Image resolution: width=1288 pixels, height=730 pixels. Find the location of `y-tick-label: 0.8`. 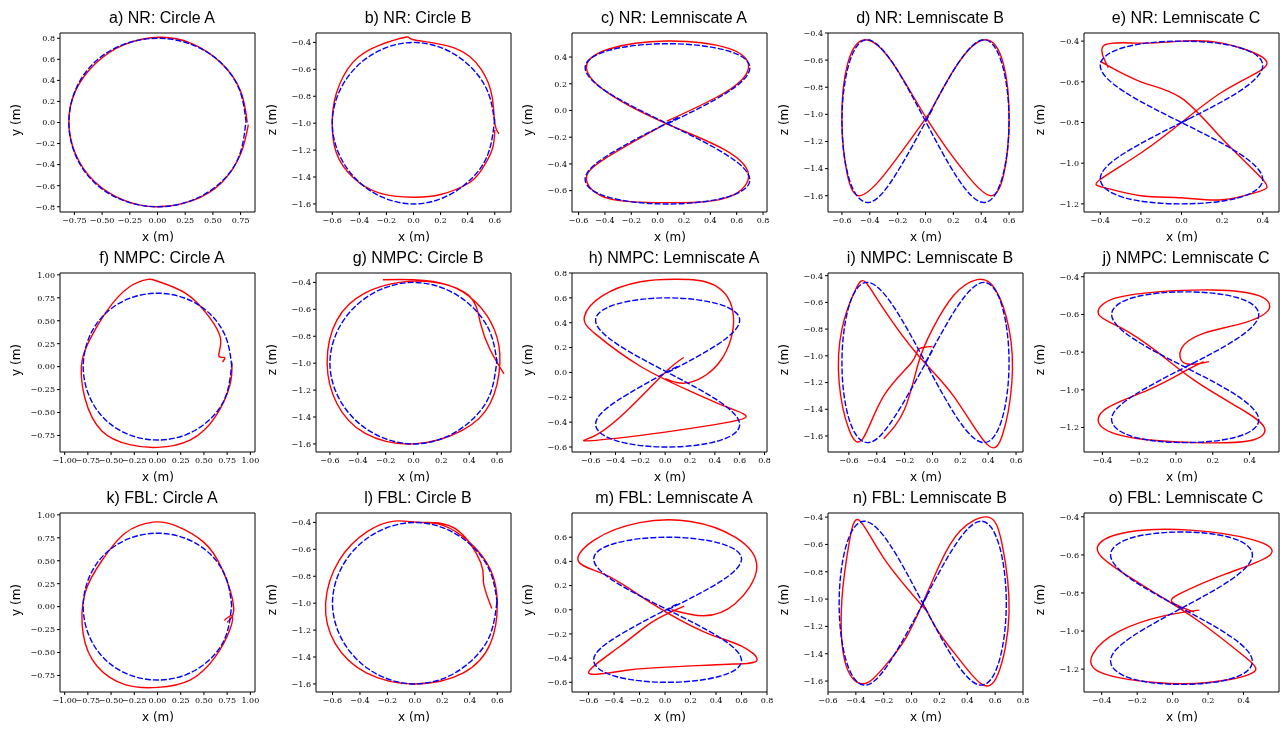

y-tick-label: 0.8 is located at coordinates (560, 273).